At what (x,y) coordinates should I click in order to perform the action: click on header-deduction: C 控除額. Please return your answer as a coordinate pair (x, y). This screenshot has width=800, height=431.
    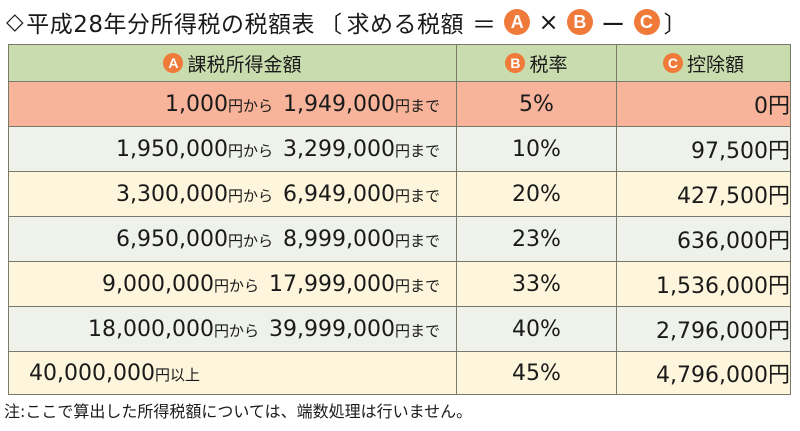
    Looking at the image, I should click on (703, 63).